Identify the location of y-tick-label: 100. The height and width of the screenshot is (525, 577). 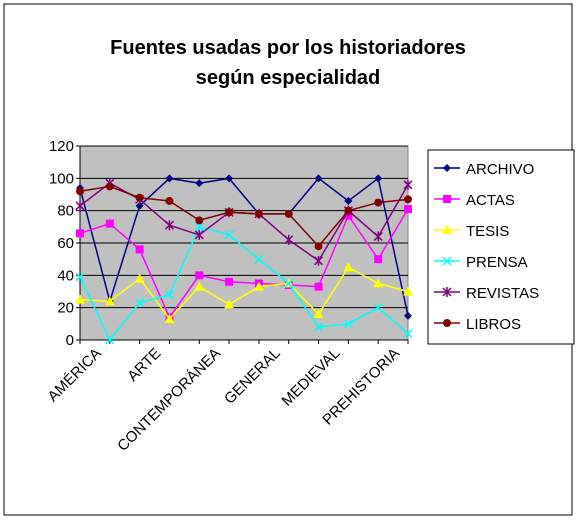
(61, 178).